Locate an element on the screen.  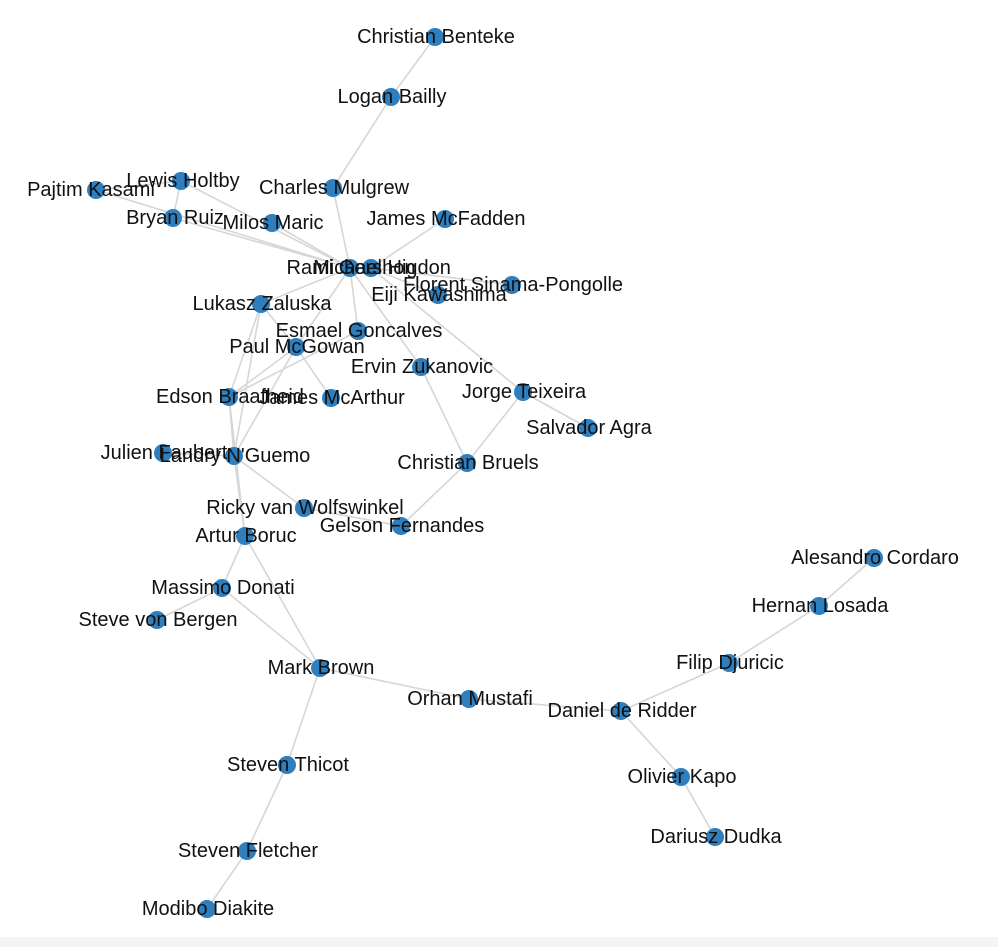
node-label-daniel_de_ridder: Daniel de Ridder is located at coordinates (622, 711).